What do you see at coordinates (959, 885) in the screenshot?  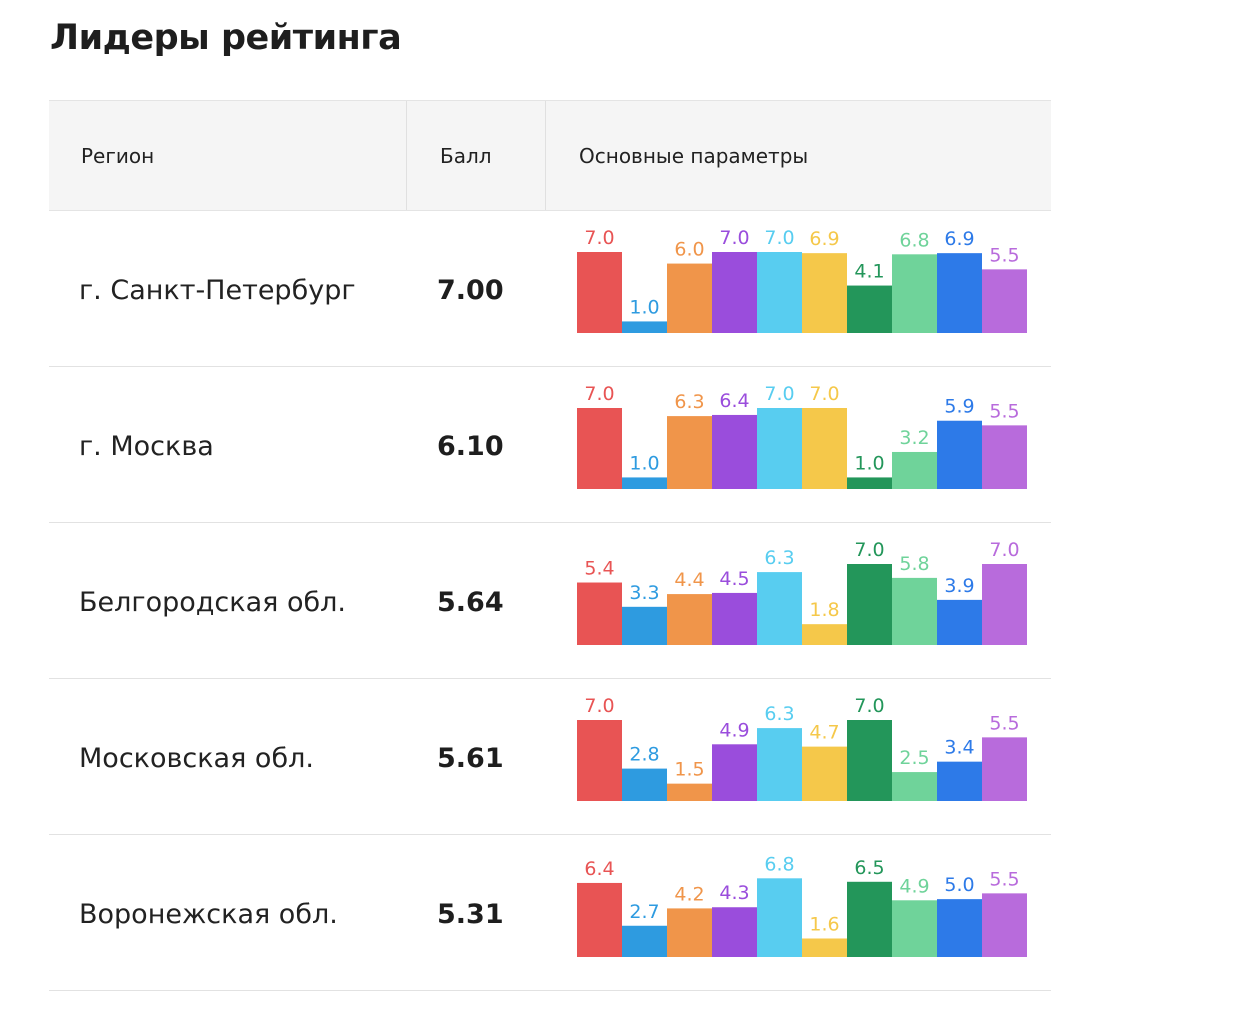 I see `parameter-value-label: 5.0` at bounding box center [959, 885].